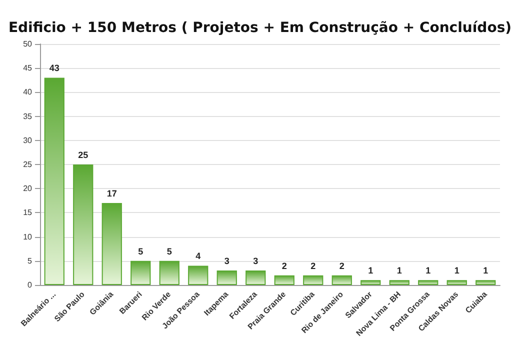 Image resolution: width=520 pixels, height=355 pixels. Describe the element at coordinates (28, 140) in the screenshot. I see `y-tick-label: 30` at that location.